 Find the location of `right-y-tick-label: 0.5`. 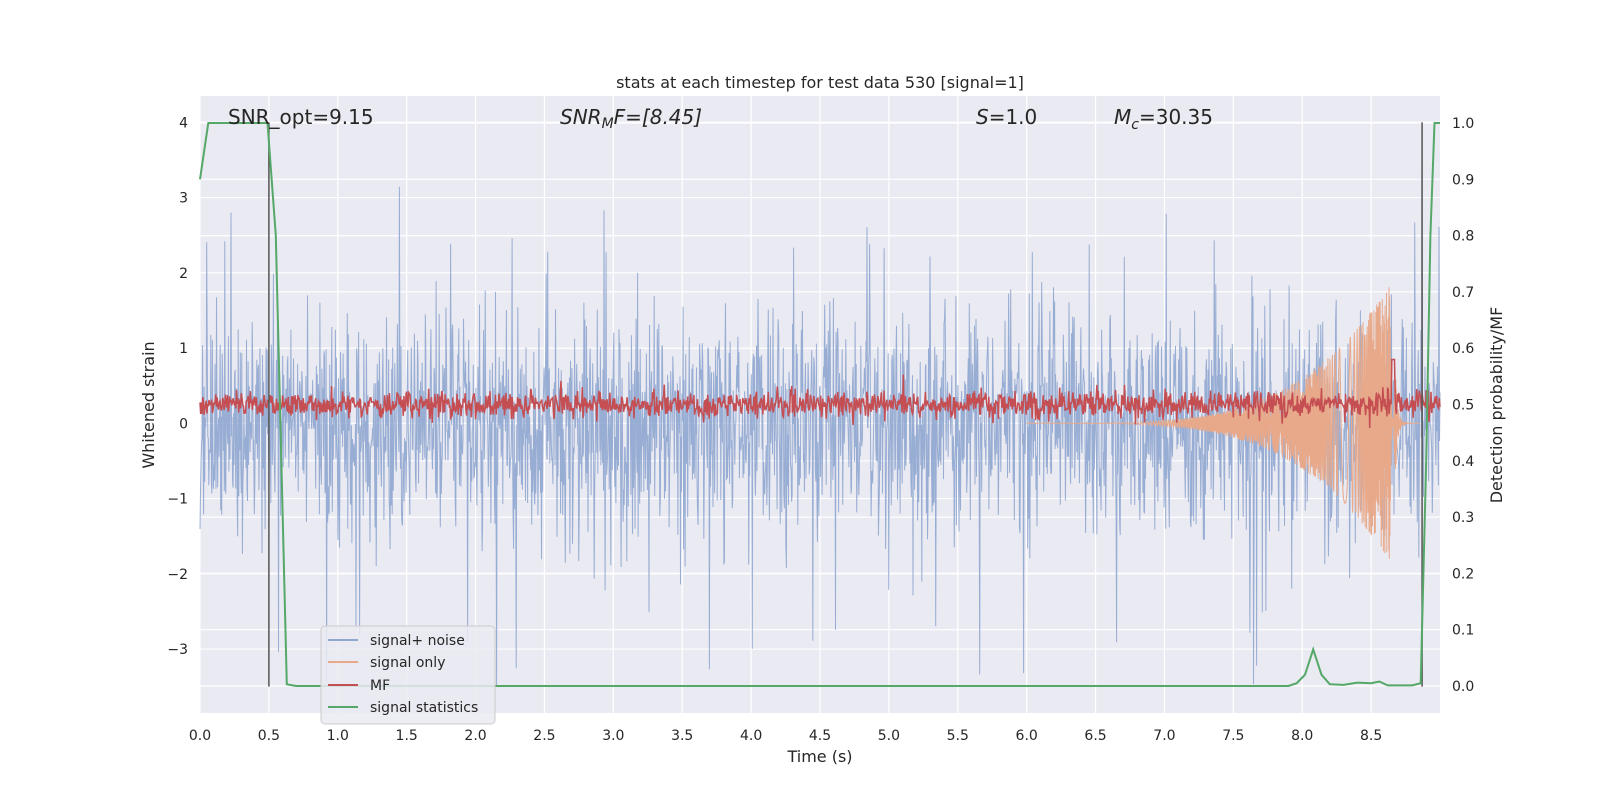

right-y-tick-label: 0.5 is located at coordinates (1463, 406).